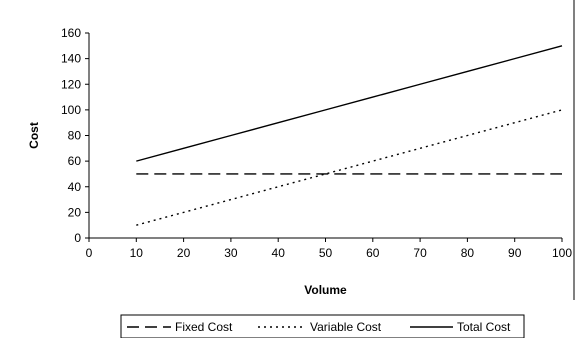 Image resolution: width=575 pixels, height=338 pixels. Describe the element at coordinates (231, 253) in the screenshot. I see `x-tick-label: 30` at that location.